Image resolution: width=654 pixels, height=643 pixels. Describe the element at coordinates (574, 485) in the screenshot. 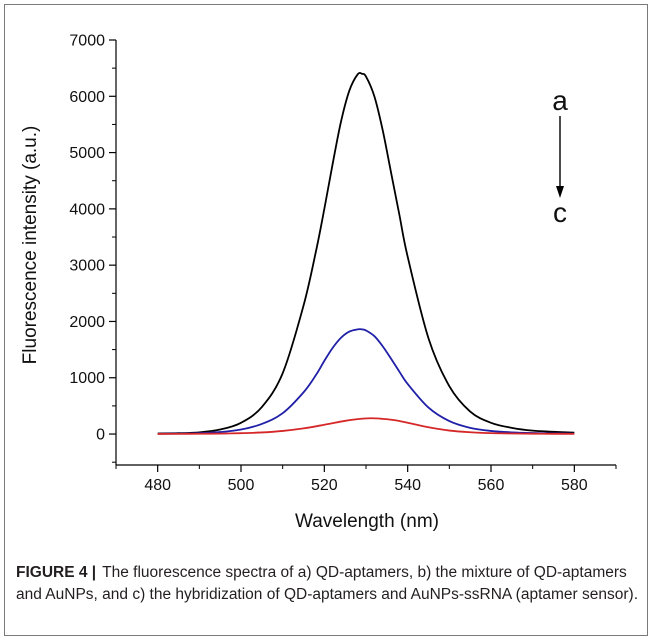

I see `x-tick-label: 580` at that location.